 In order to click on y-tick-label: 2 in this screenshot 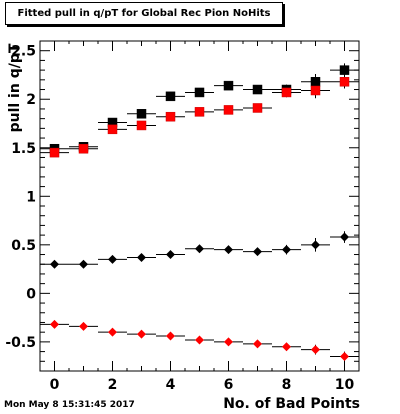, I will do `click(31, 100)`.